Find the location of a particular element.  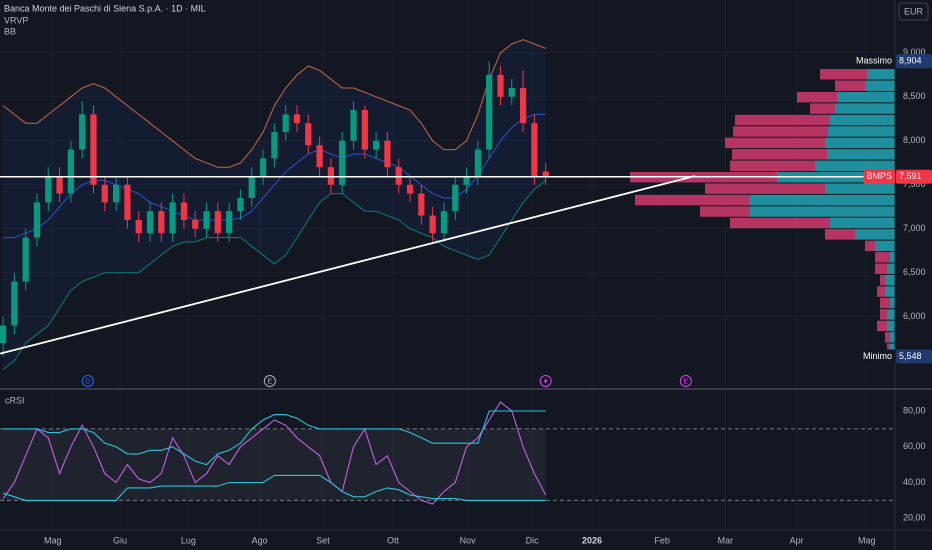

indicator-label: VRVP is located at coordinates (16, 20).